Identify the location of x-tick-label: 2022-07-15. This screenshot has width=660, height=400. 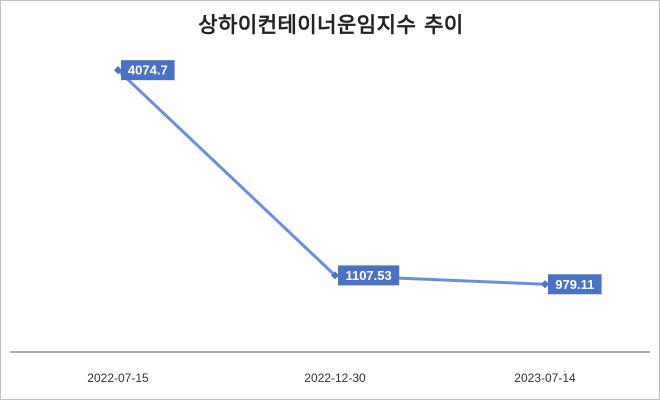
(118, 378).